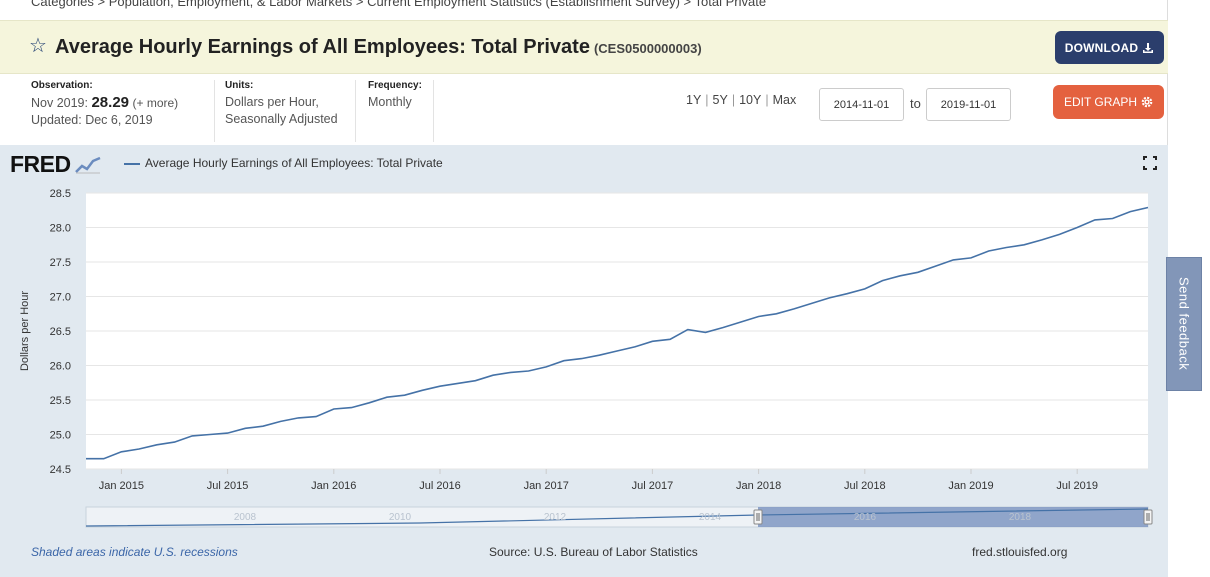 This screenshot has height=577, width=1210. I want to click on y-tick-label: 27.0, so click(60, 298).